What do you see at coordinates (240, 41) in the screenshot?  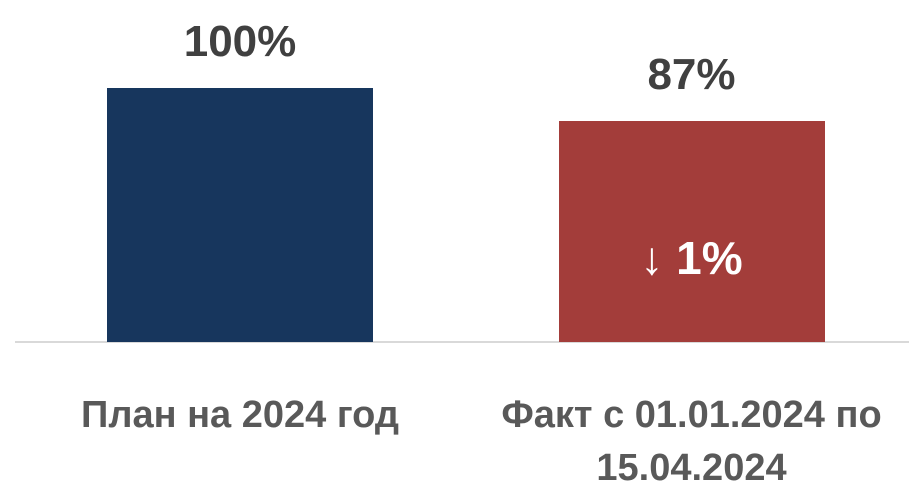 I see `value-label: 100%` at bounding box center [240, 41].